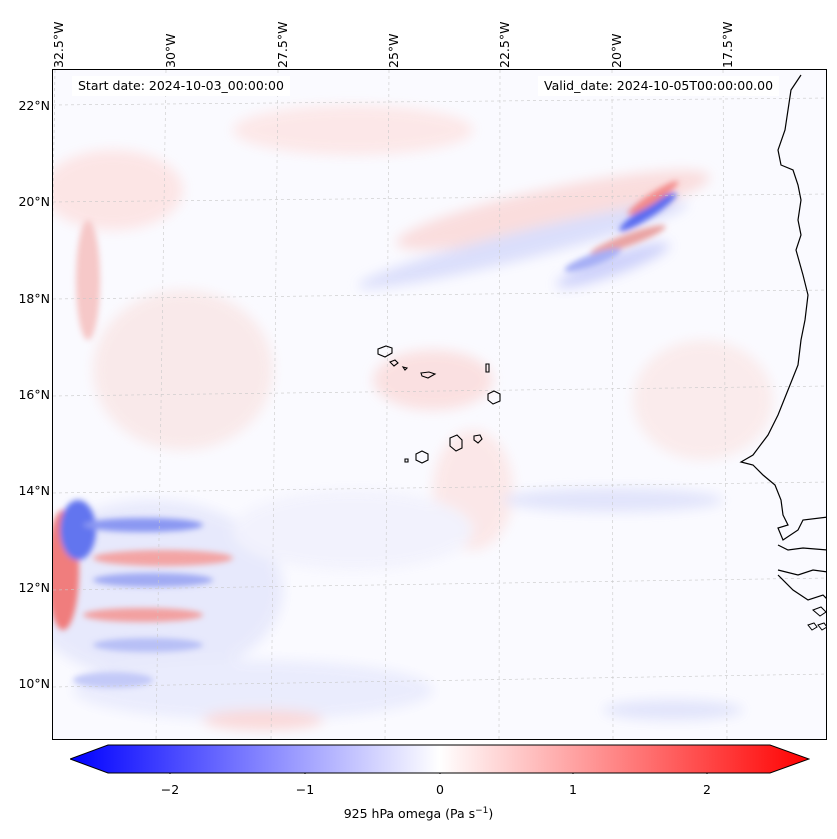 This screenshot has height=839, width=837. What do you see at coordinates (782, 307) in the screenshot?
I see `africa-coastline` at bounding box center [782, 307].